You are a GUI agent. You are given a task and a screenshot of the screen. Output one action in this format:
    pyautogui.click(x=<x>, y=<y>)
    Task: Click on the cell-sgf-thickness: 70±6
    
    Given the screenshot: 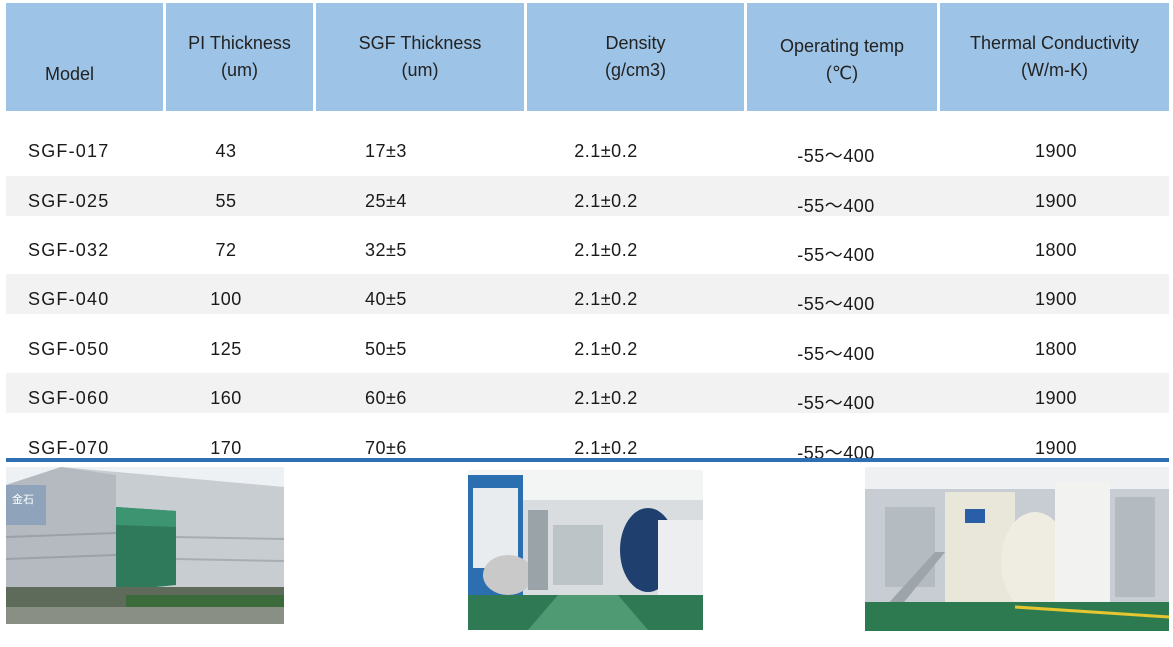 What is the action you would take?
    pyautogui.click(x=386, y=448)
    